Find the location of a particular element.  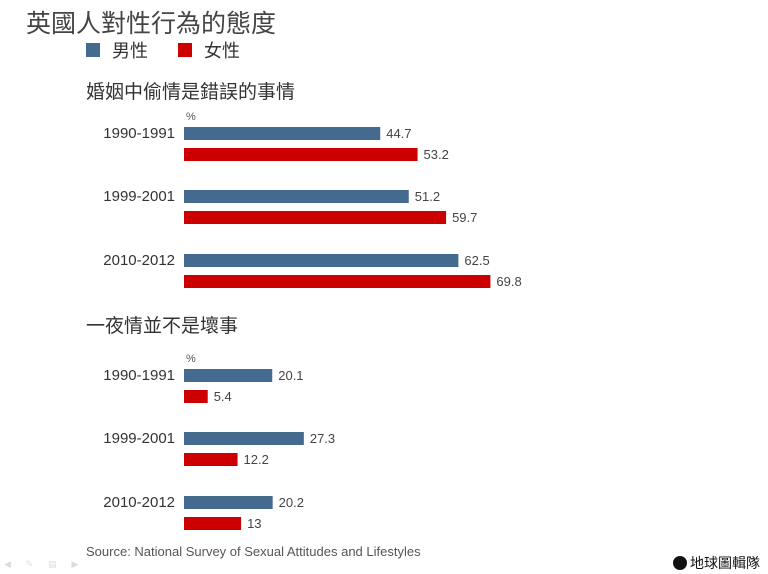

data-label: 27.3 is located at coordinates (322, 438).